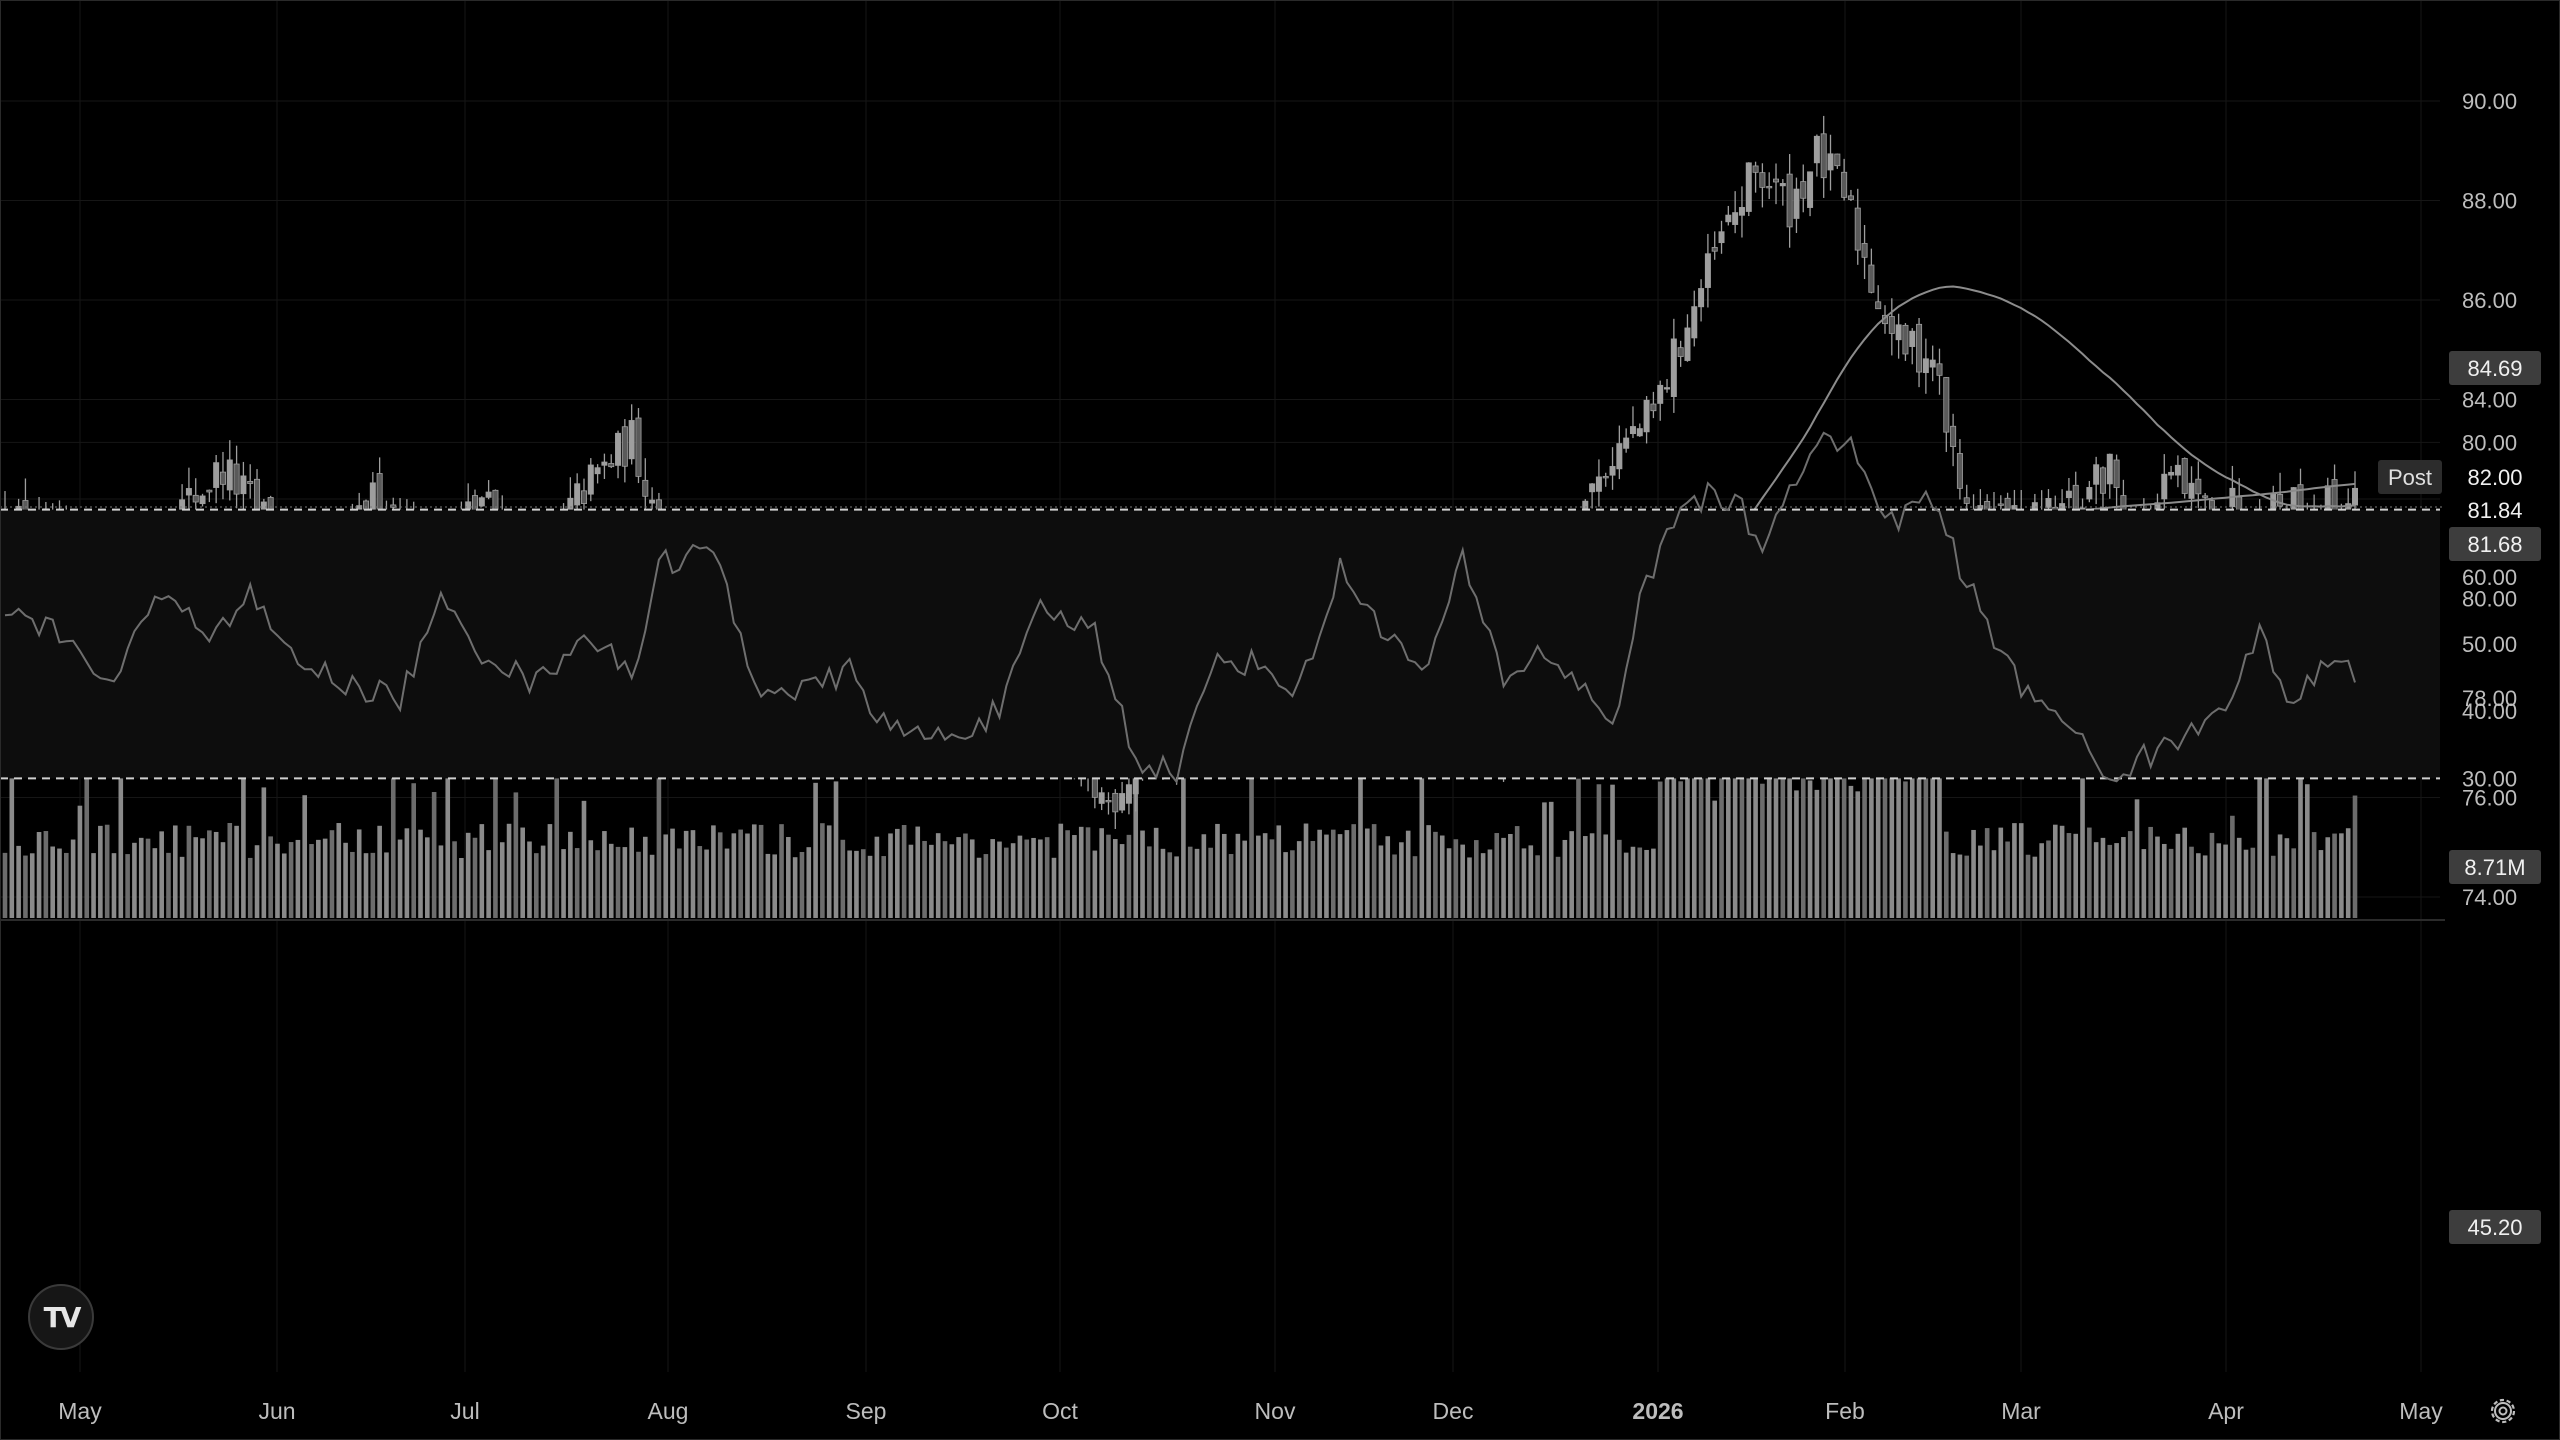  Describe the element at coordinates (2489, 778) in the screenshot. I see `rsi-tick-label: 30.00` at that location.